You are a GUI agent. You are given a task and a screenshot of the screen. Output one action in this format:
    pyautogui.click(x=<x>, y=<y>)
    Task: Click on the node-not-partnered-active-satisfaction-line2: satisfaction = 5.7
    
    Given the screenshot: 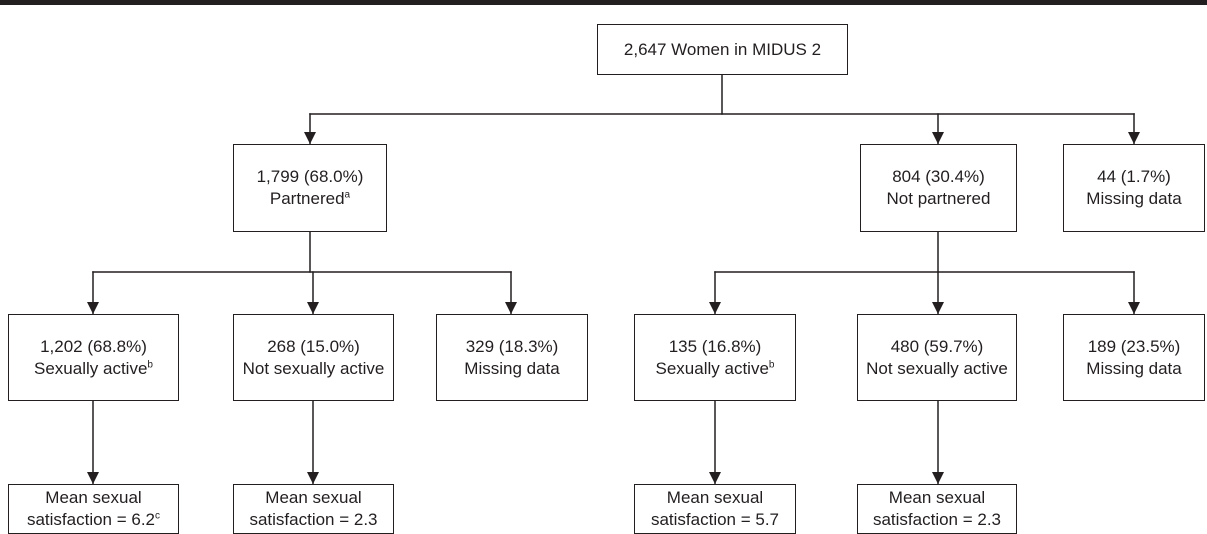 What is the action you would take?
    pyautogui.click(x=715, y=519)
    